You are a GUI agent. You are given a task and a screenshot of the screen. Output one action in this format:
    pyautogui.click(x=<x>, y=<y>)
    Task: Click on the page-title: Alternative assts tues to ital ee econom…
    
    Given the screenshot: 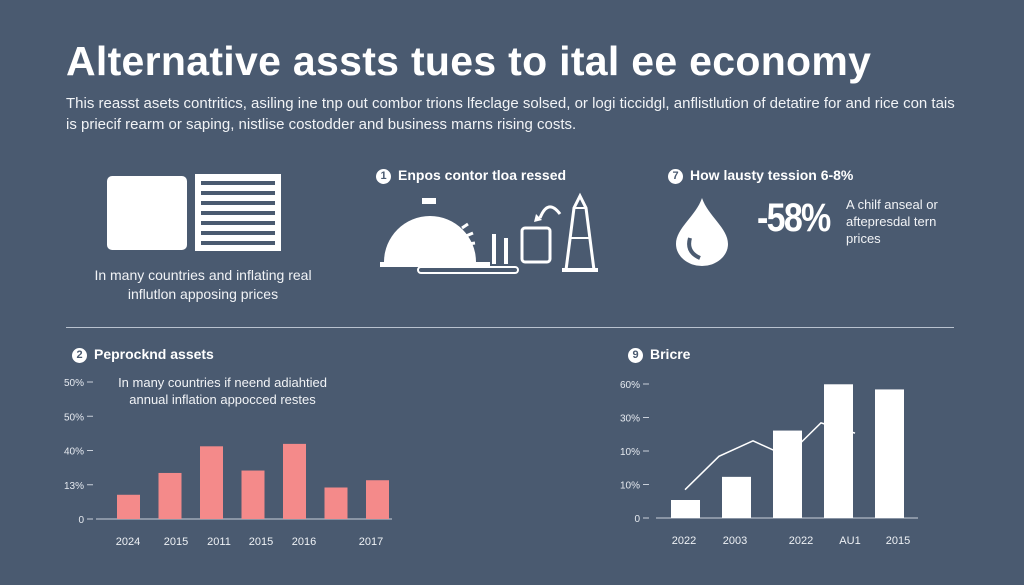 What is the action you would take?
    pyautogui.click(x=469, y=61)
    